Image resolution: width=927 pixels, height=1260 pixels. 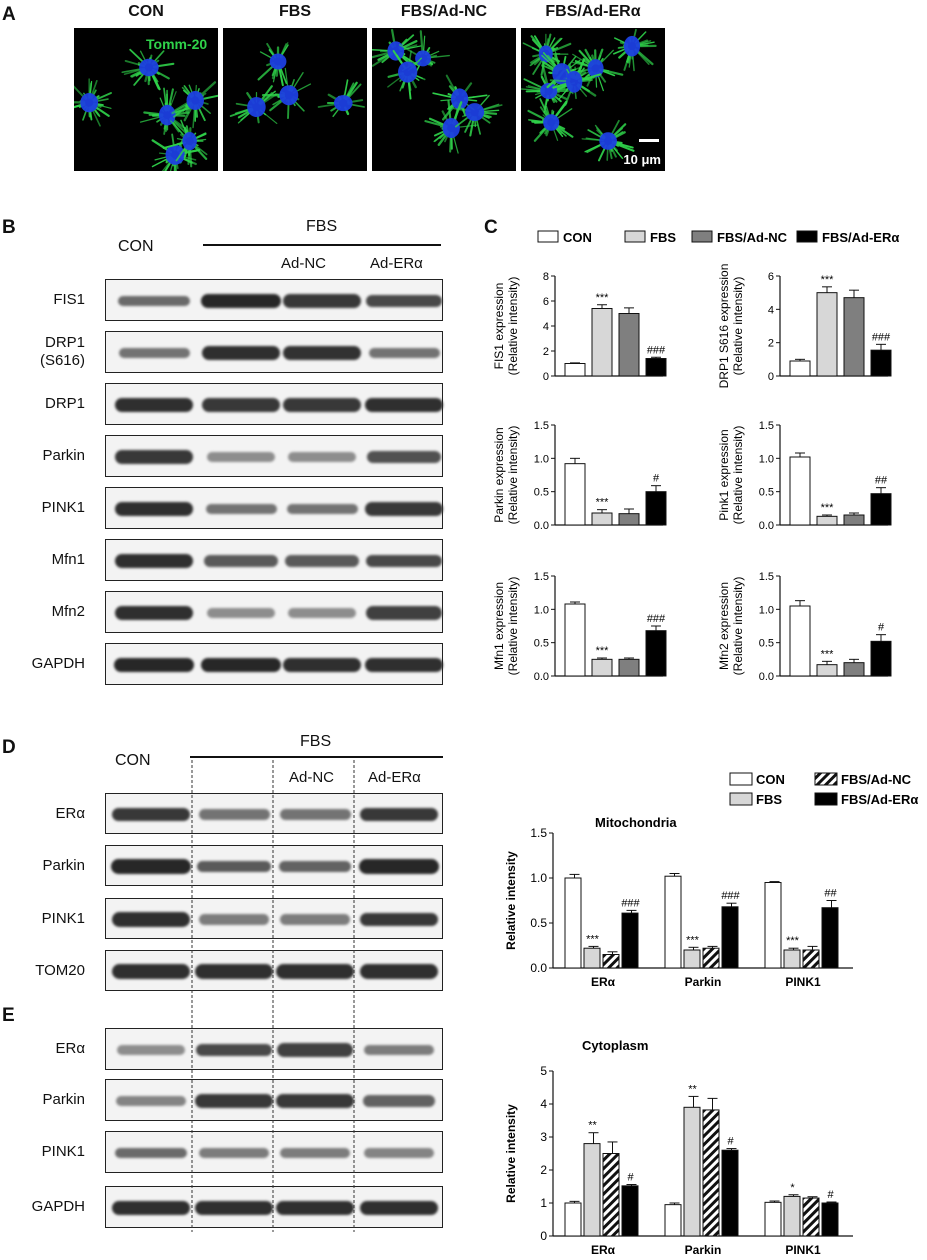 I want to click on micrograph-image: Tomm-20, so click(x=146, y=99).